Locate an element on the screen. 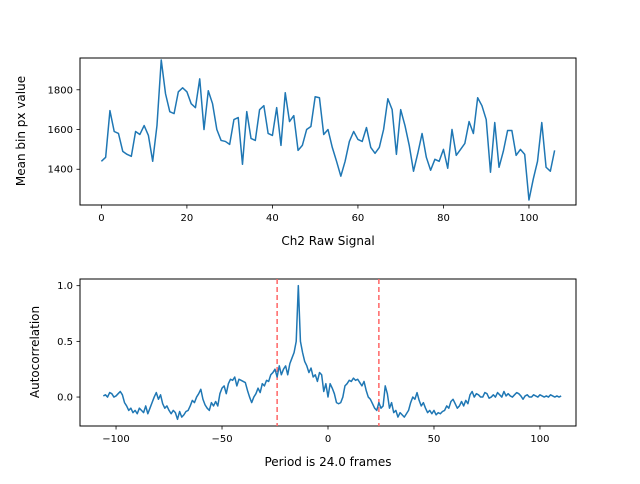 The width and height of the screenshot is (640, 484). autocorr-x-tick-label: 100 is located at coordinates (539, 439).